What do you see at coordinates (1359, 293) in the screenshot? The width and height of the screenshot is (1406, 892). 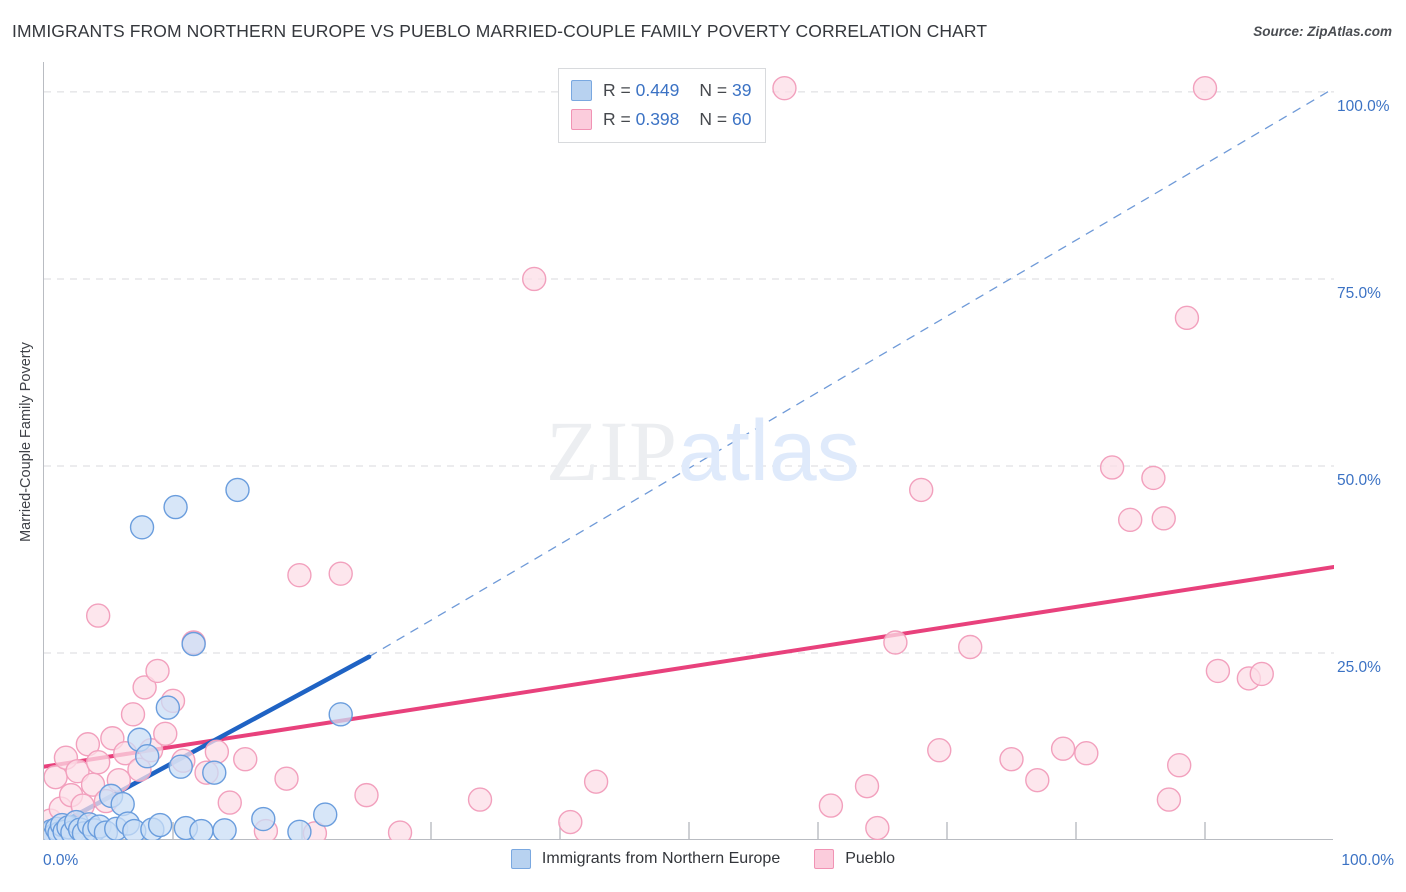 I see `y-axis-tick-label: 75.0%` at bounding box center [1359, 293].